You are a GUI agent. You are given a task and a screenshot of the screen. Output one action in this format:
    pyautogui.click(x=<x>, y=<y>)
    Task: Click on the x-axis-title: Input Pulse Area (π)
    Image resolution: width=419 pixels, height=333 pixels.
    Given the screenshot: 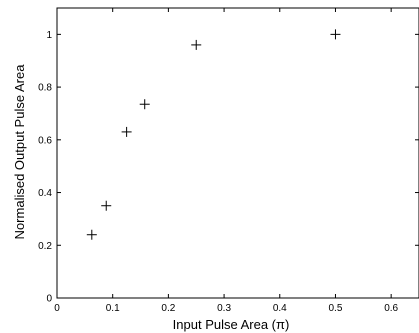 What is the action you would take?
    pyautogui.click(x=231, y=324)
    